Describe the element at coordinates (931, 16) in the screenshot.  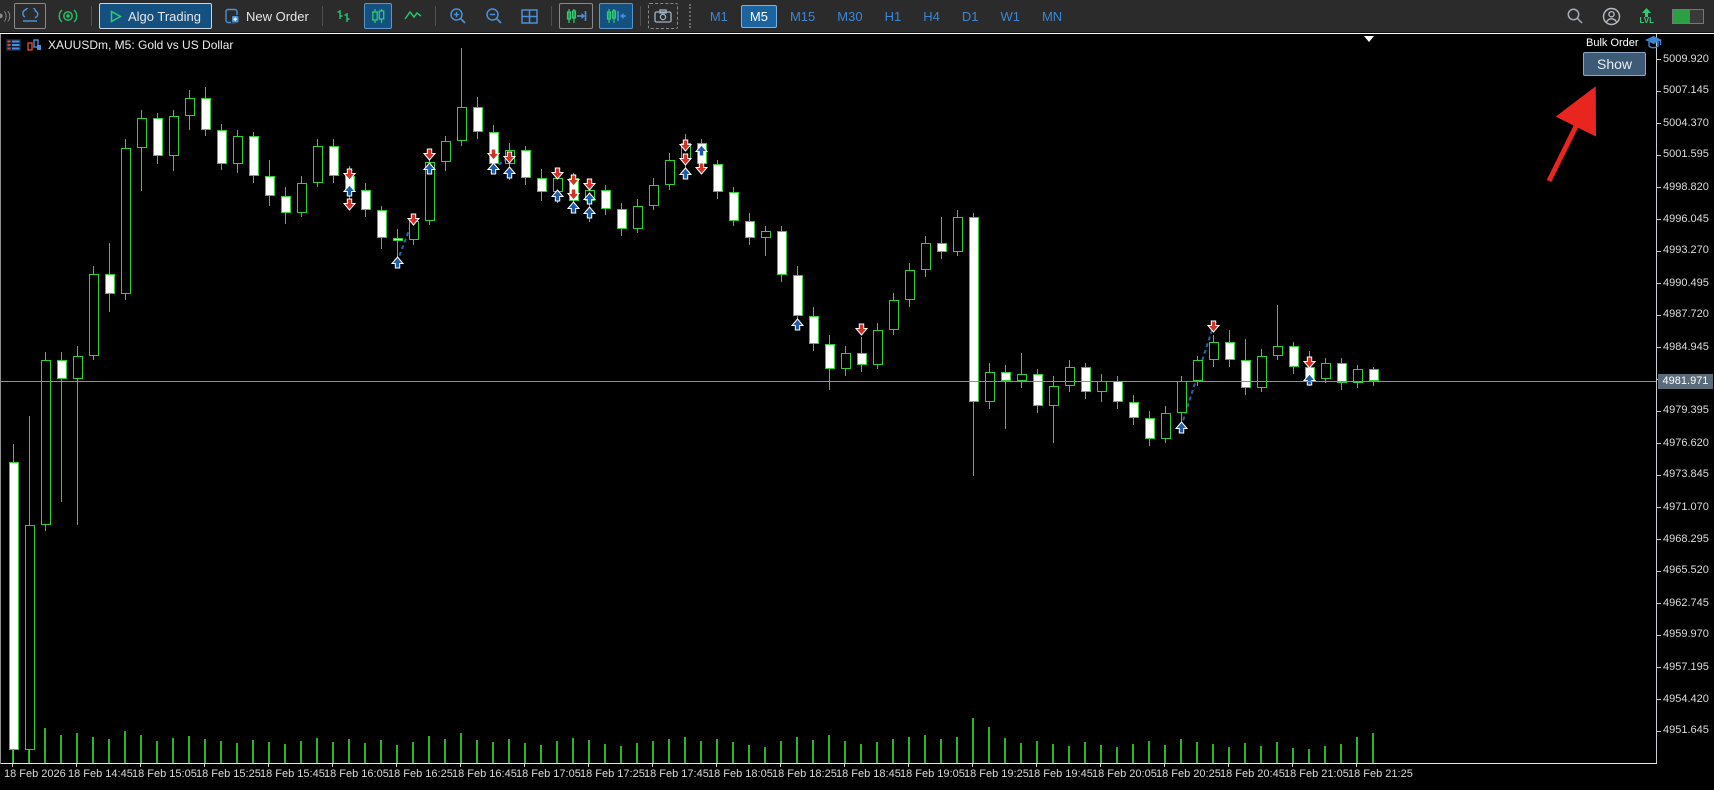
I see `timeframe-h4: H4` at that location.